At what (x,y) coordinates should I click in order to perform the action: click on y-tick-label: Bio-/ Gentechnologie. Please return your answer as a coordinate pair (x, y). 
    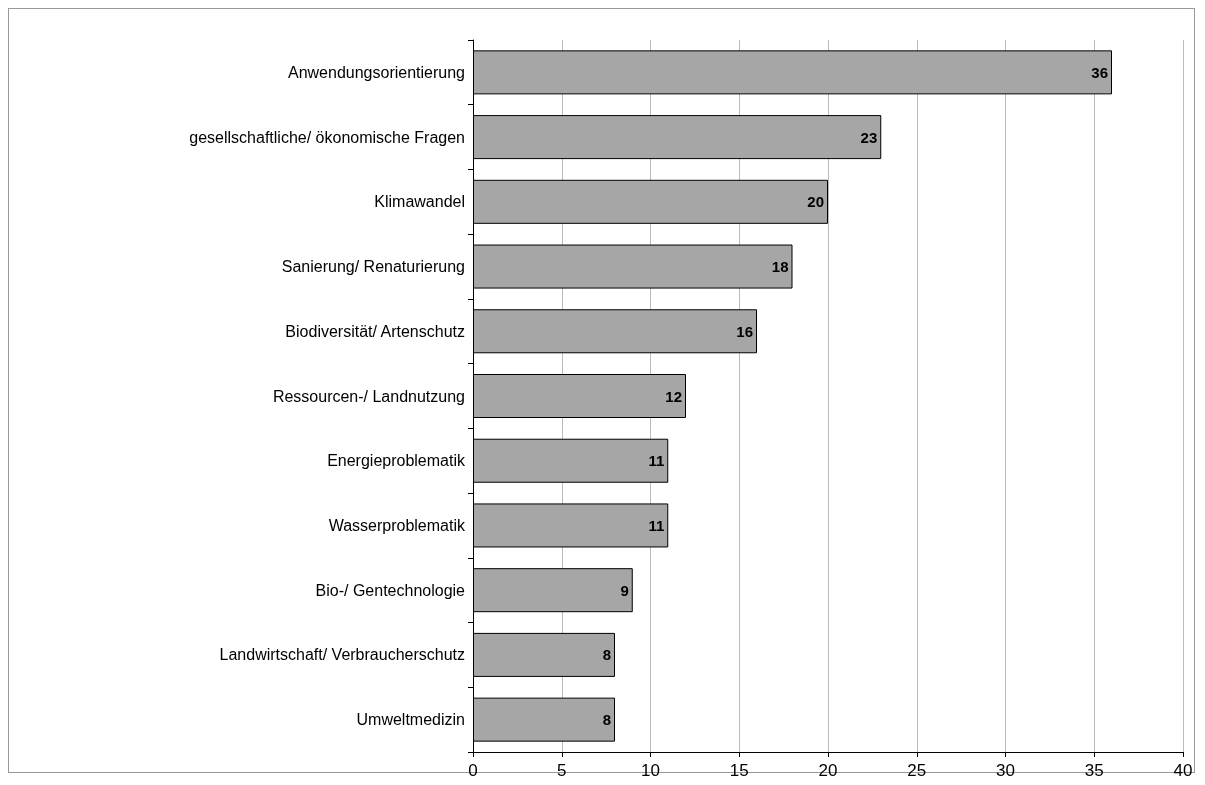
    Looking at the image, I should click on (390, 590).